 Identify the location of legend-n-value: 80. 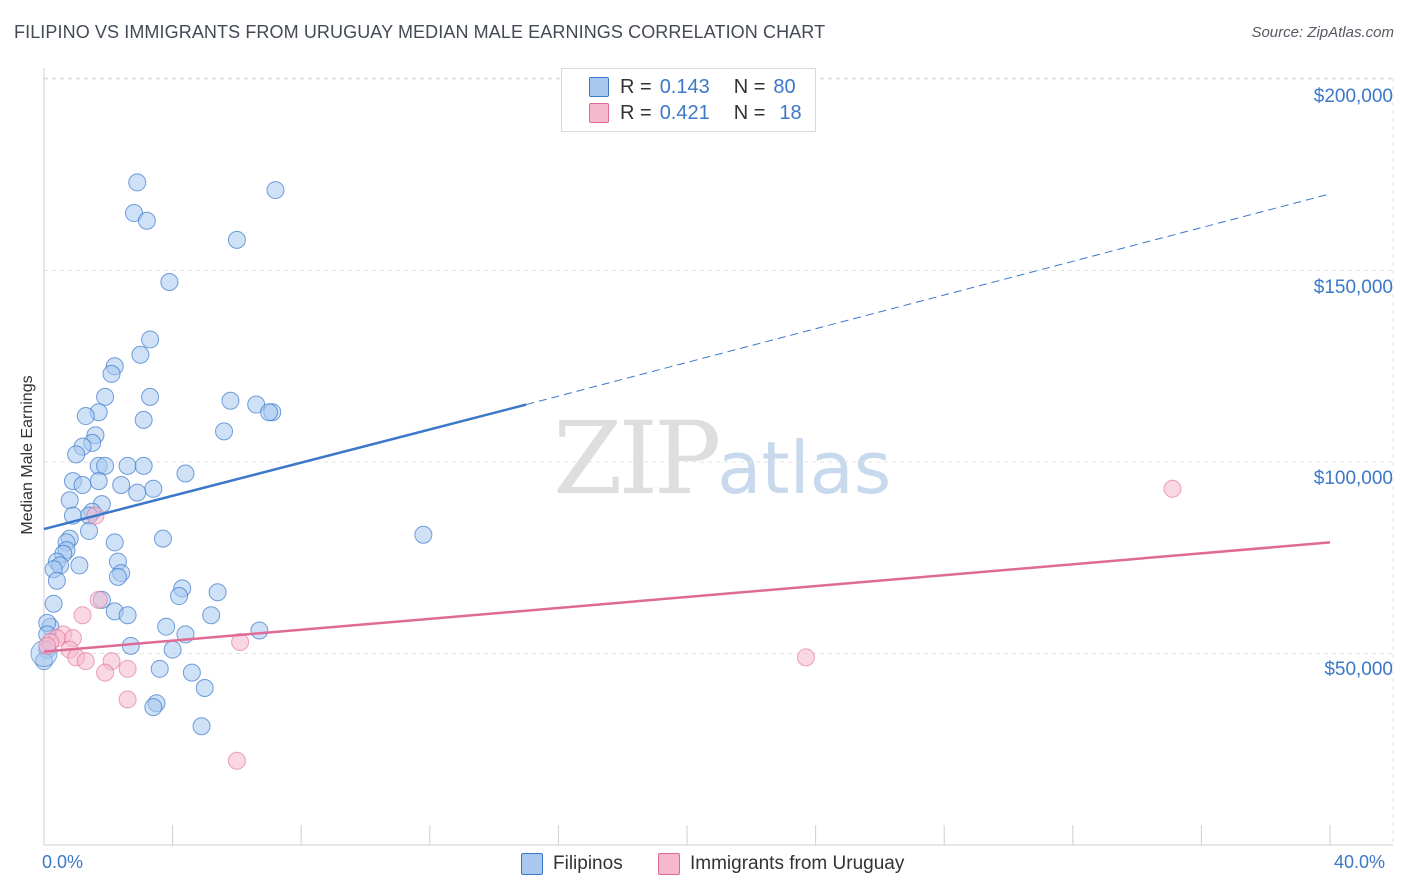
(784, 86).